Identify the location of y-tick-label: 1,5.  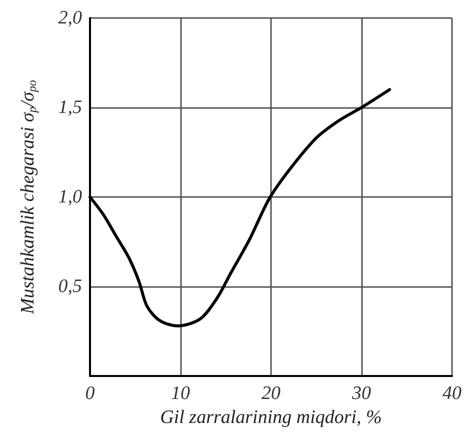
(70, 107).